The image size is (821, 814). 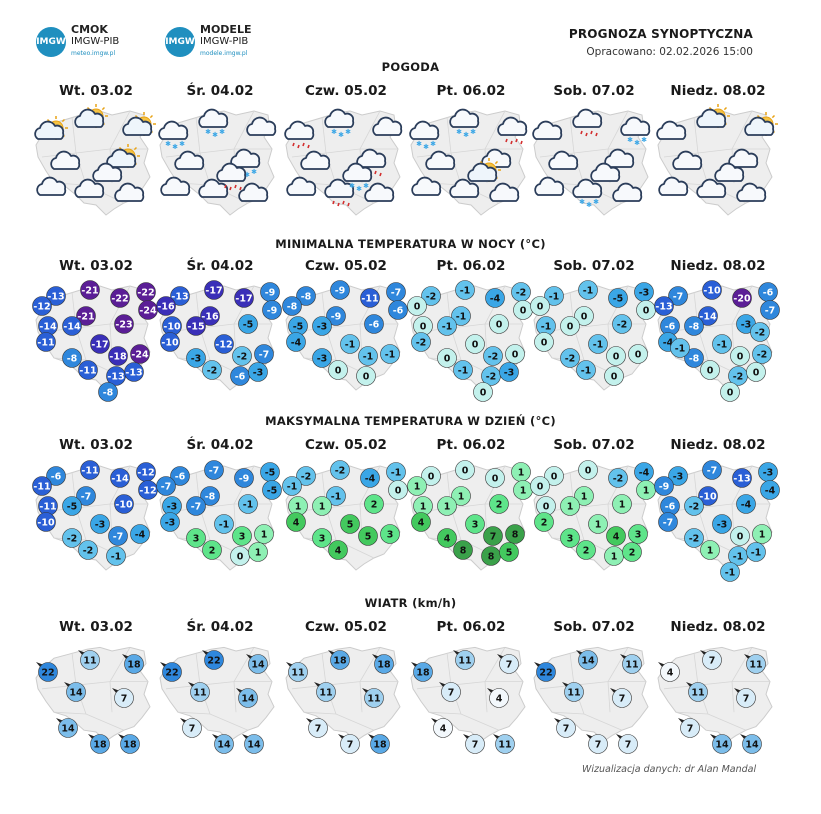 I want to click on tmin-value: -3, so click(x=509, y=373).